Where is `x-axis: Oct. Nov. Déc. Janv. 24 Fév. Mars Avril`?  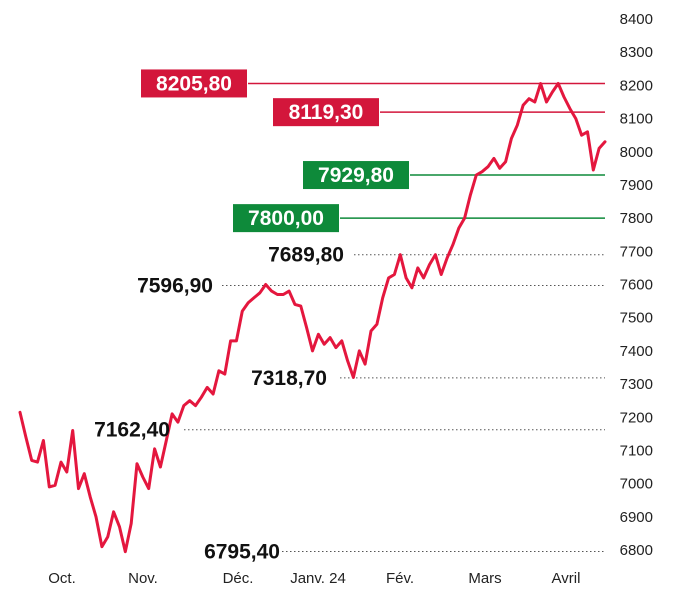
x-axis: Oct. Nov. Déc. Janv. 24 Fév. Mars Avril is located at coordinates (314, 578).